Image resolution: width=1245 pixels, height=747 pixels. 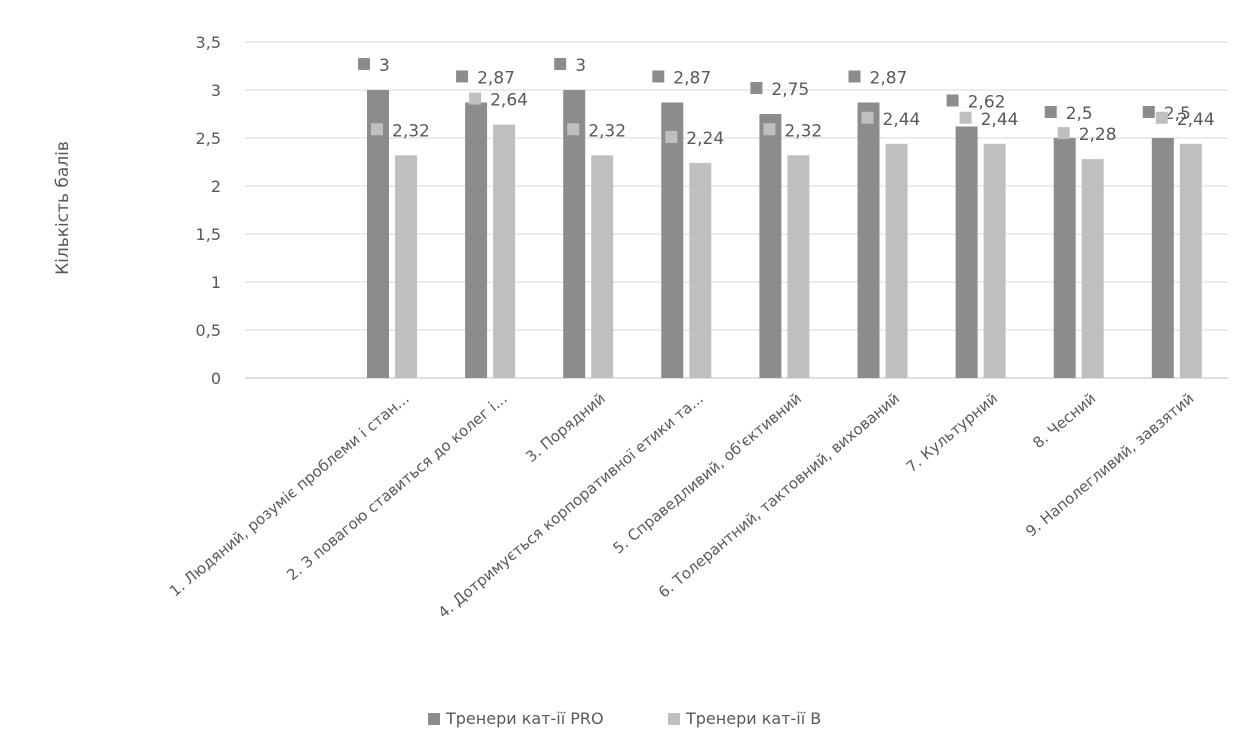 I want to click on y-tick-label: 0, so click(x=216, y=378).